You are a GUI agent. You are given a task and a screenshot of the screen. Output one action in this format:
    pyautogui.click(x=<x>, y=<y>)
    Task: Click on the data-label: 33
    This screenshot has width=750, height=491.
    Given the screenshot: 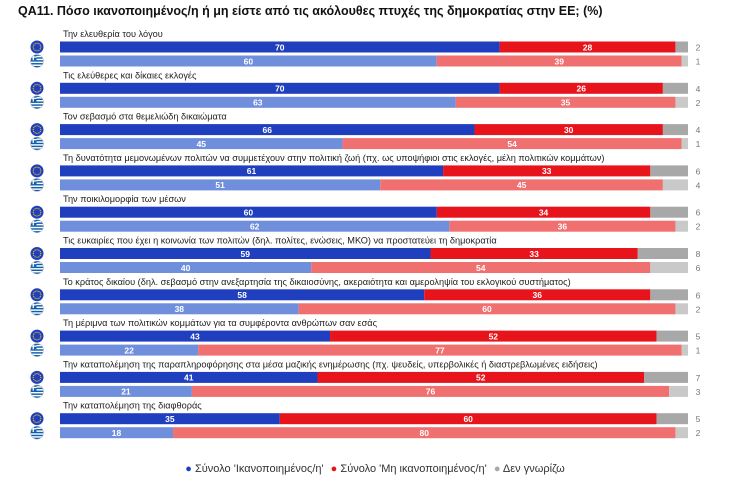 What is the action you would take?
    pyautogui.click(x=547, y=171)
    